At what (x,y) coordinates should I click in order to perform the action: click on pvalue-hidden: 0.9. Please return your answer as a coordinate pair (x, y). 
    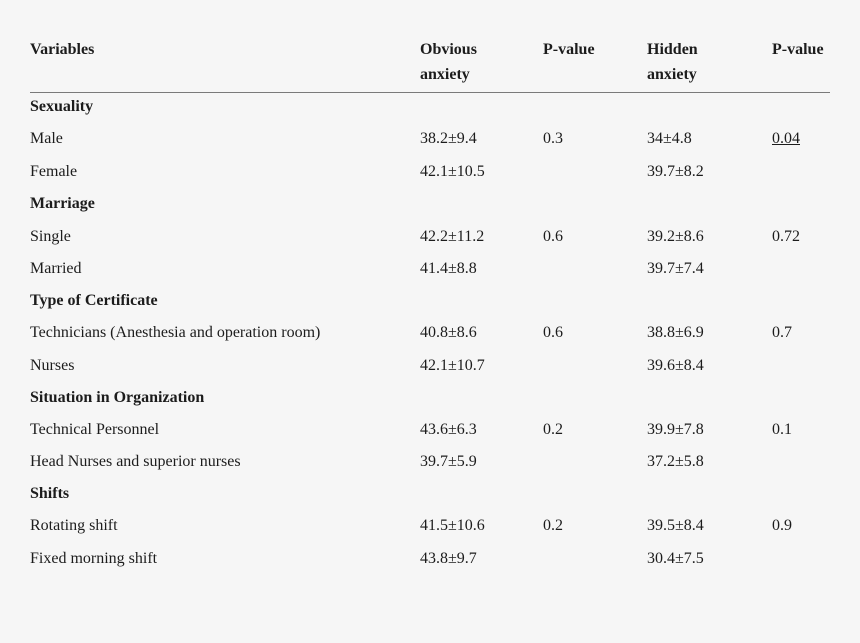
    Looking at the image, I should click on (782, 525).